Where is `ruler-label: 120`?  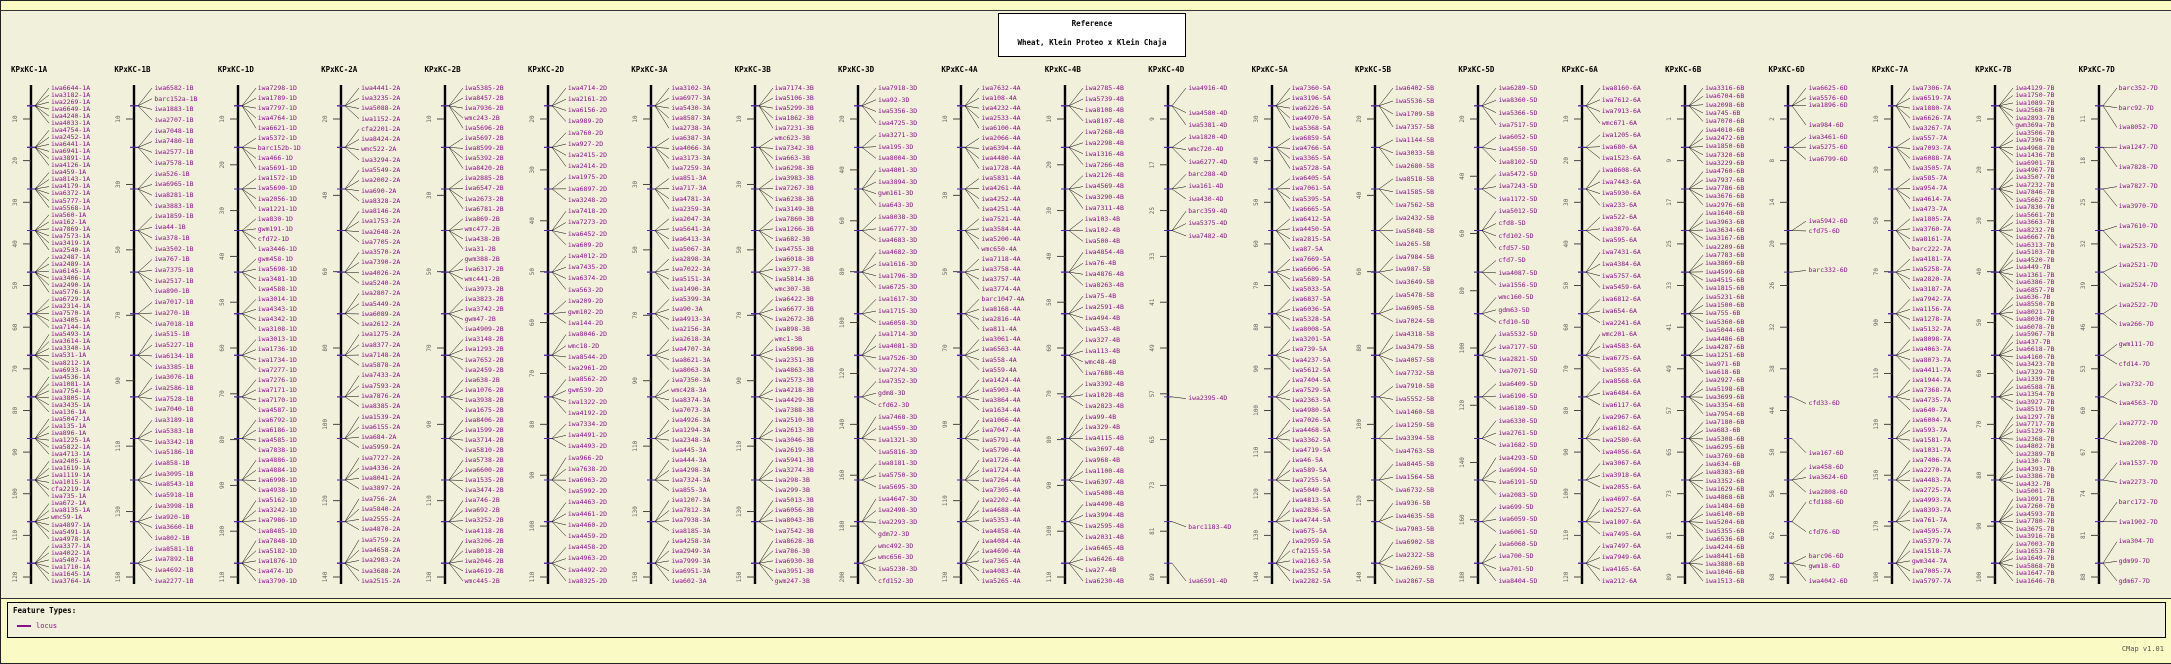 ruler-label: 120 is located at coordinates (1566, 576).